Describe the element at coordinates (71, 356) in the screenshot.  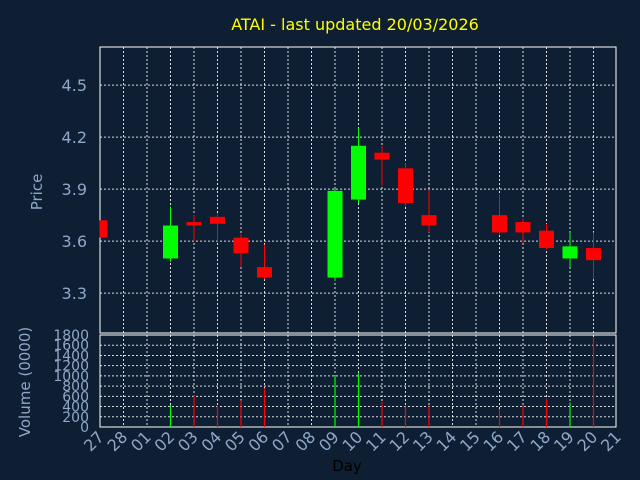
I see `volume-y-tick-label: 1400` at that location.